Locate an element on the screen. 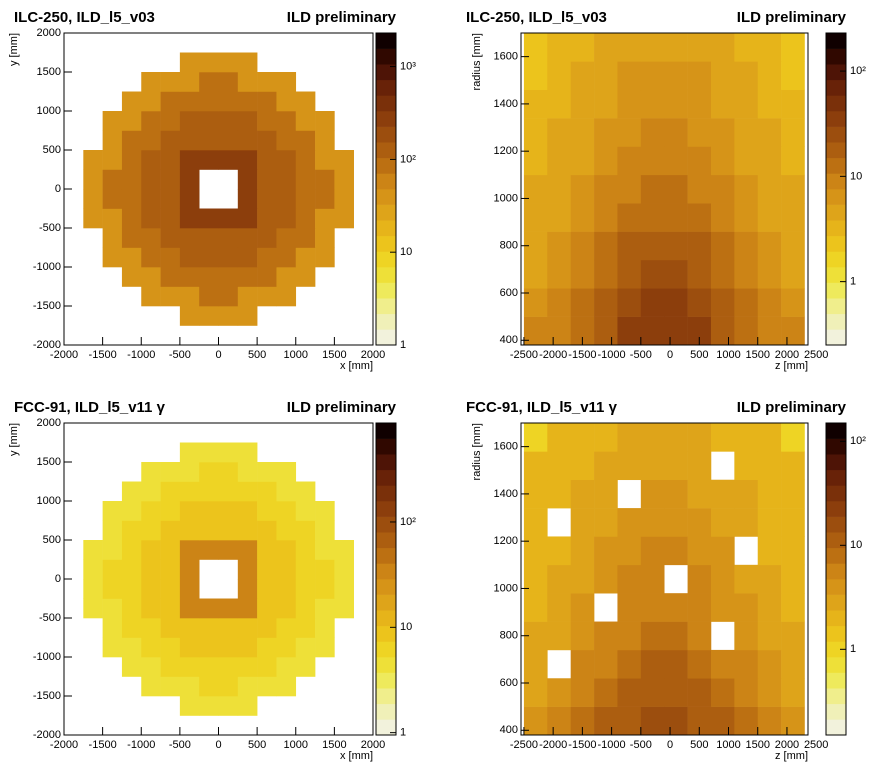  x-tick-label: 1000 is located at coordinates (296, 745).